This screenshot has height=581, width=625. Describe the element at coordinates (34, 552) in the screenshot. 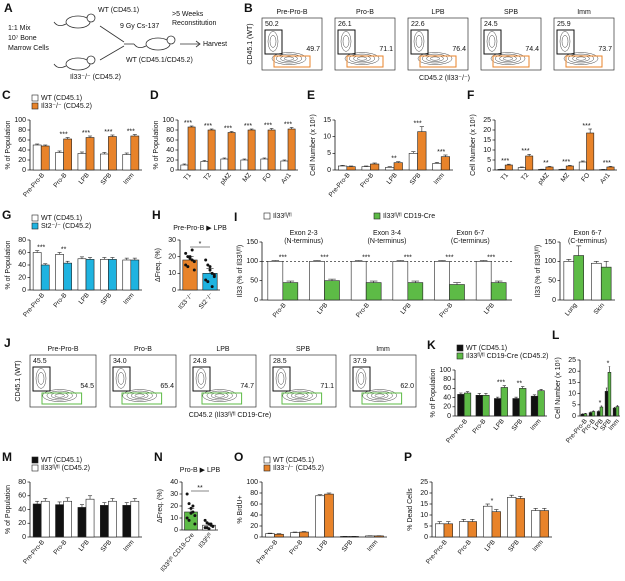

I see `x-tick-label: Pre-Pro-B` at that location.